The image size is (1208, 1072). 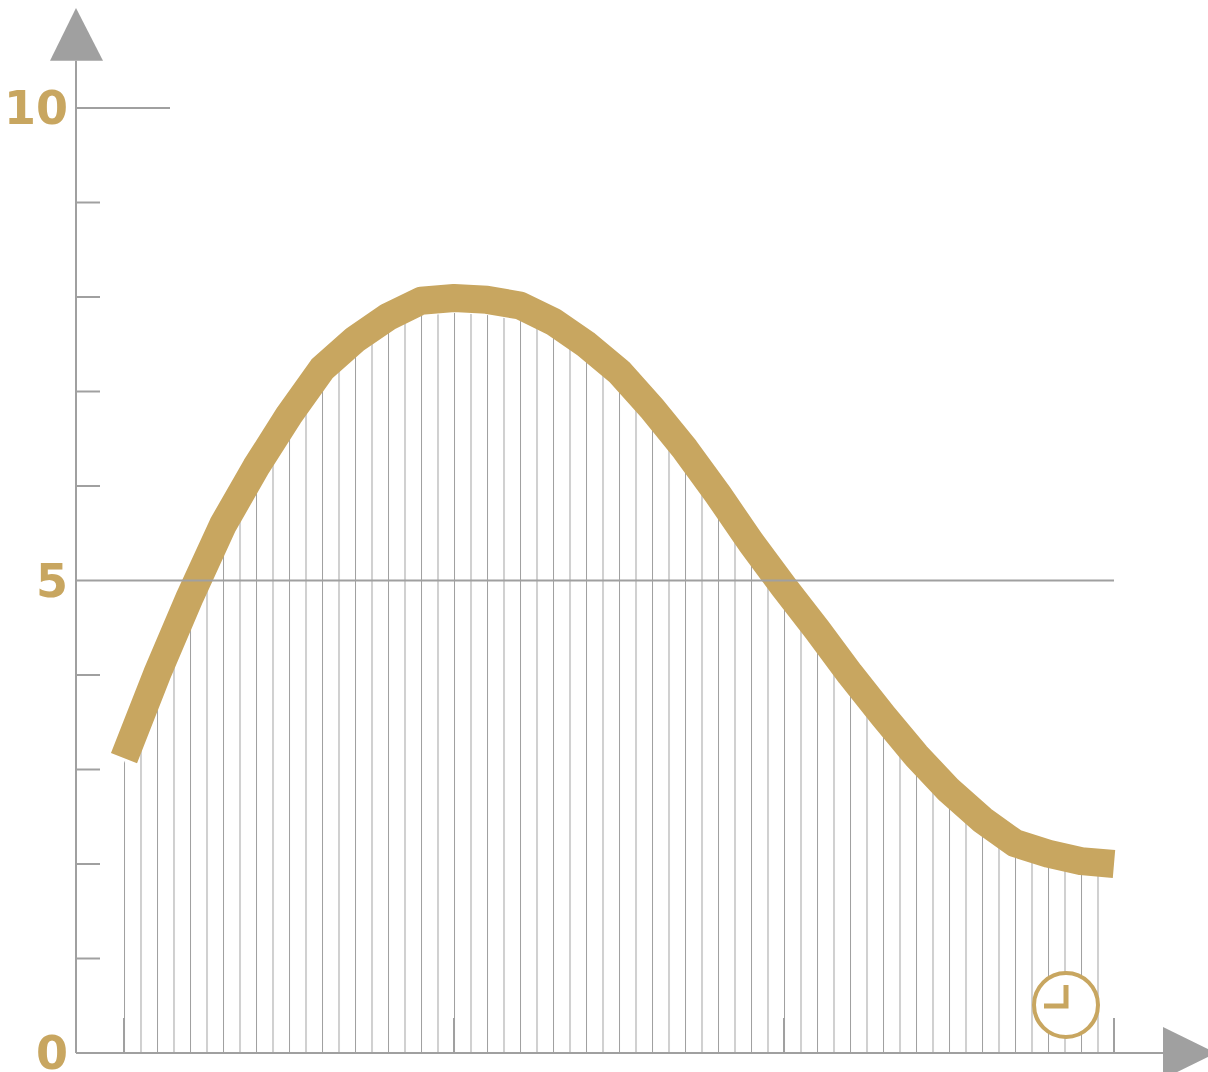 What do you see at coordinates (35, 108) in the screenshot?
I see `y-tick-label: 10` at bounding box center [35, 108].